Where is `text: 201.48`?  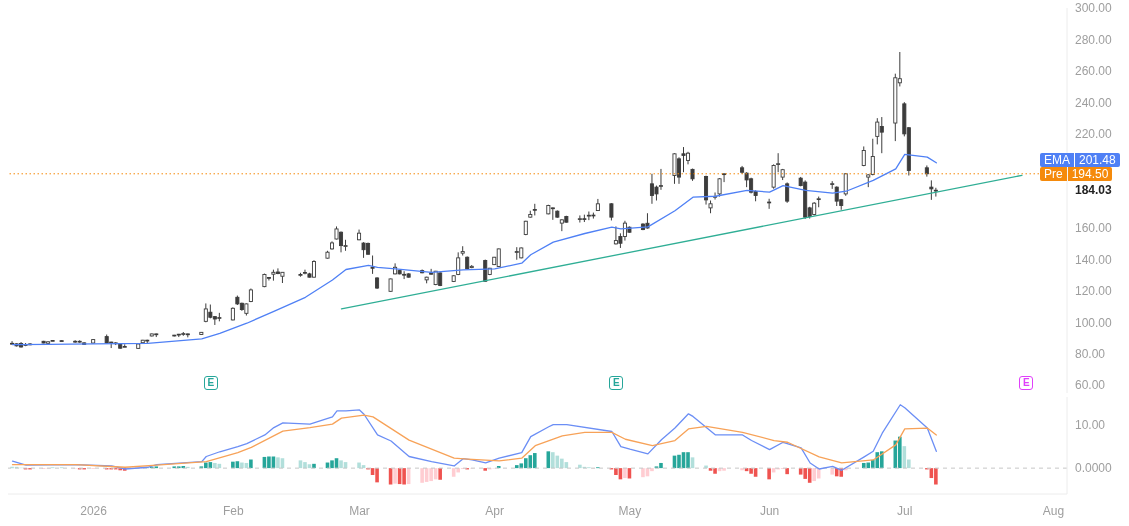
text: 201.48 is located at coordinates (1097, 159).